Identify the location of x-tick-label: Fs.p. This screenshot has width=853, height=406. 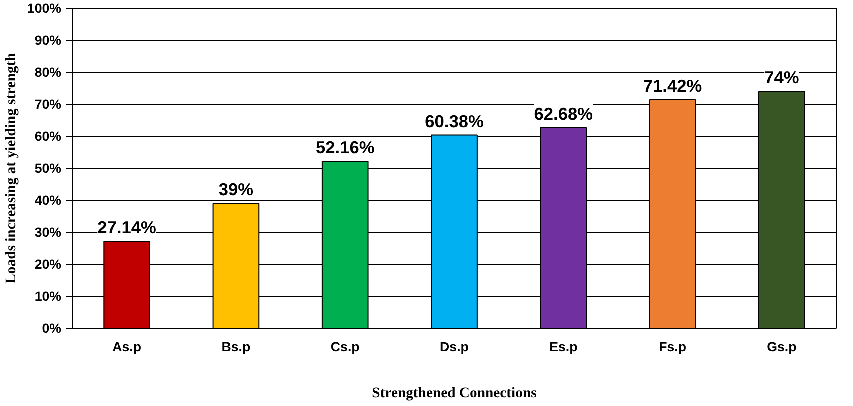
(672, 347).